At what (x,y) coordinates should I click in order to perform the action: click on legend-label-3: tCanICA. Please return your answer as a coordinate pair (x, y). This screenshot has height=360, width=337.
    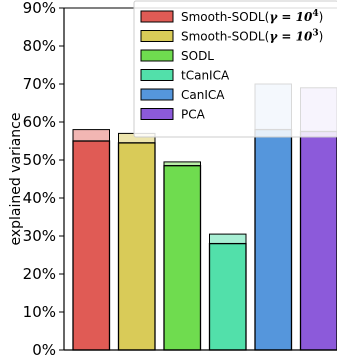
    Looking at the image, I should click on (205, 76).